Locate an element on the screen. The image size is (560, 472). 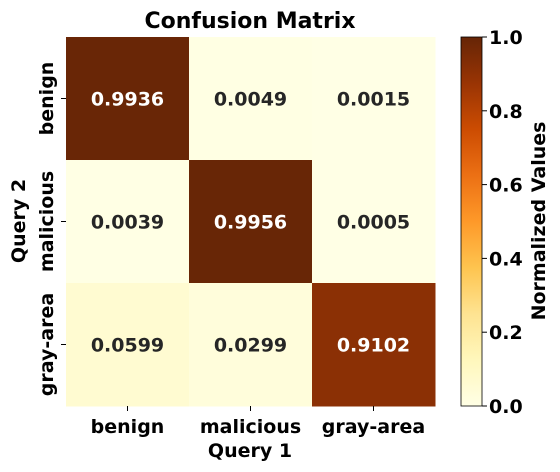
colorbar-label: Normalized Values is located at coordinates (539, 221).